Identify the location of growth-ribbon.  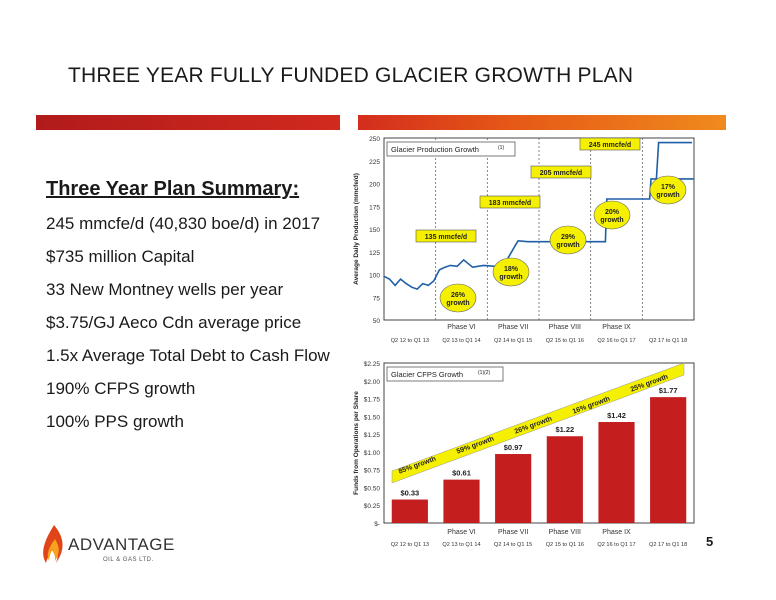
(538, 423).